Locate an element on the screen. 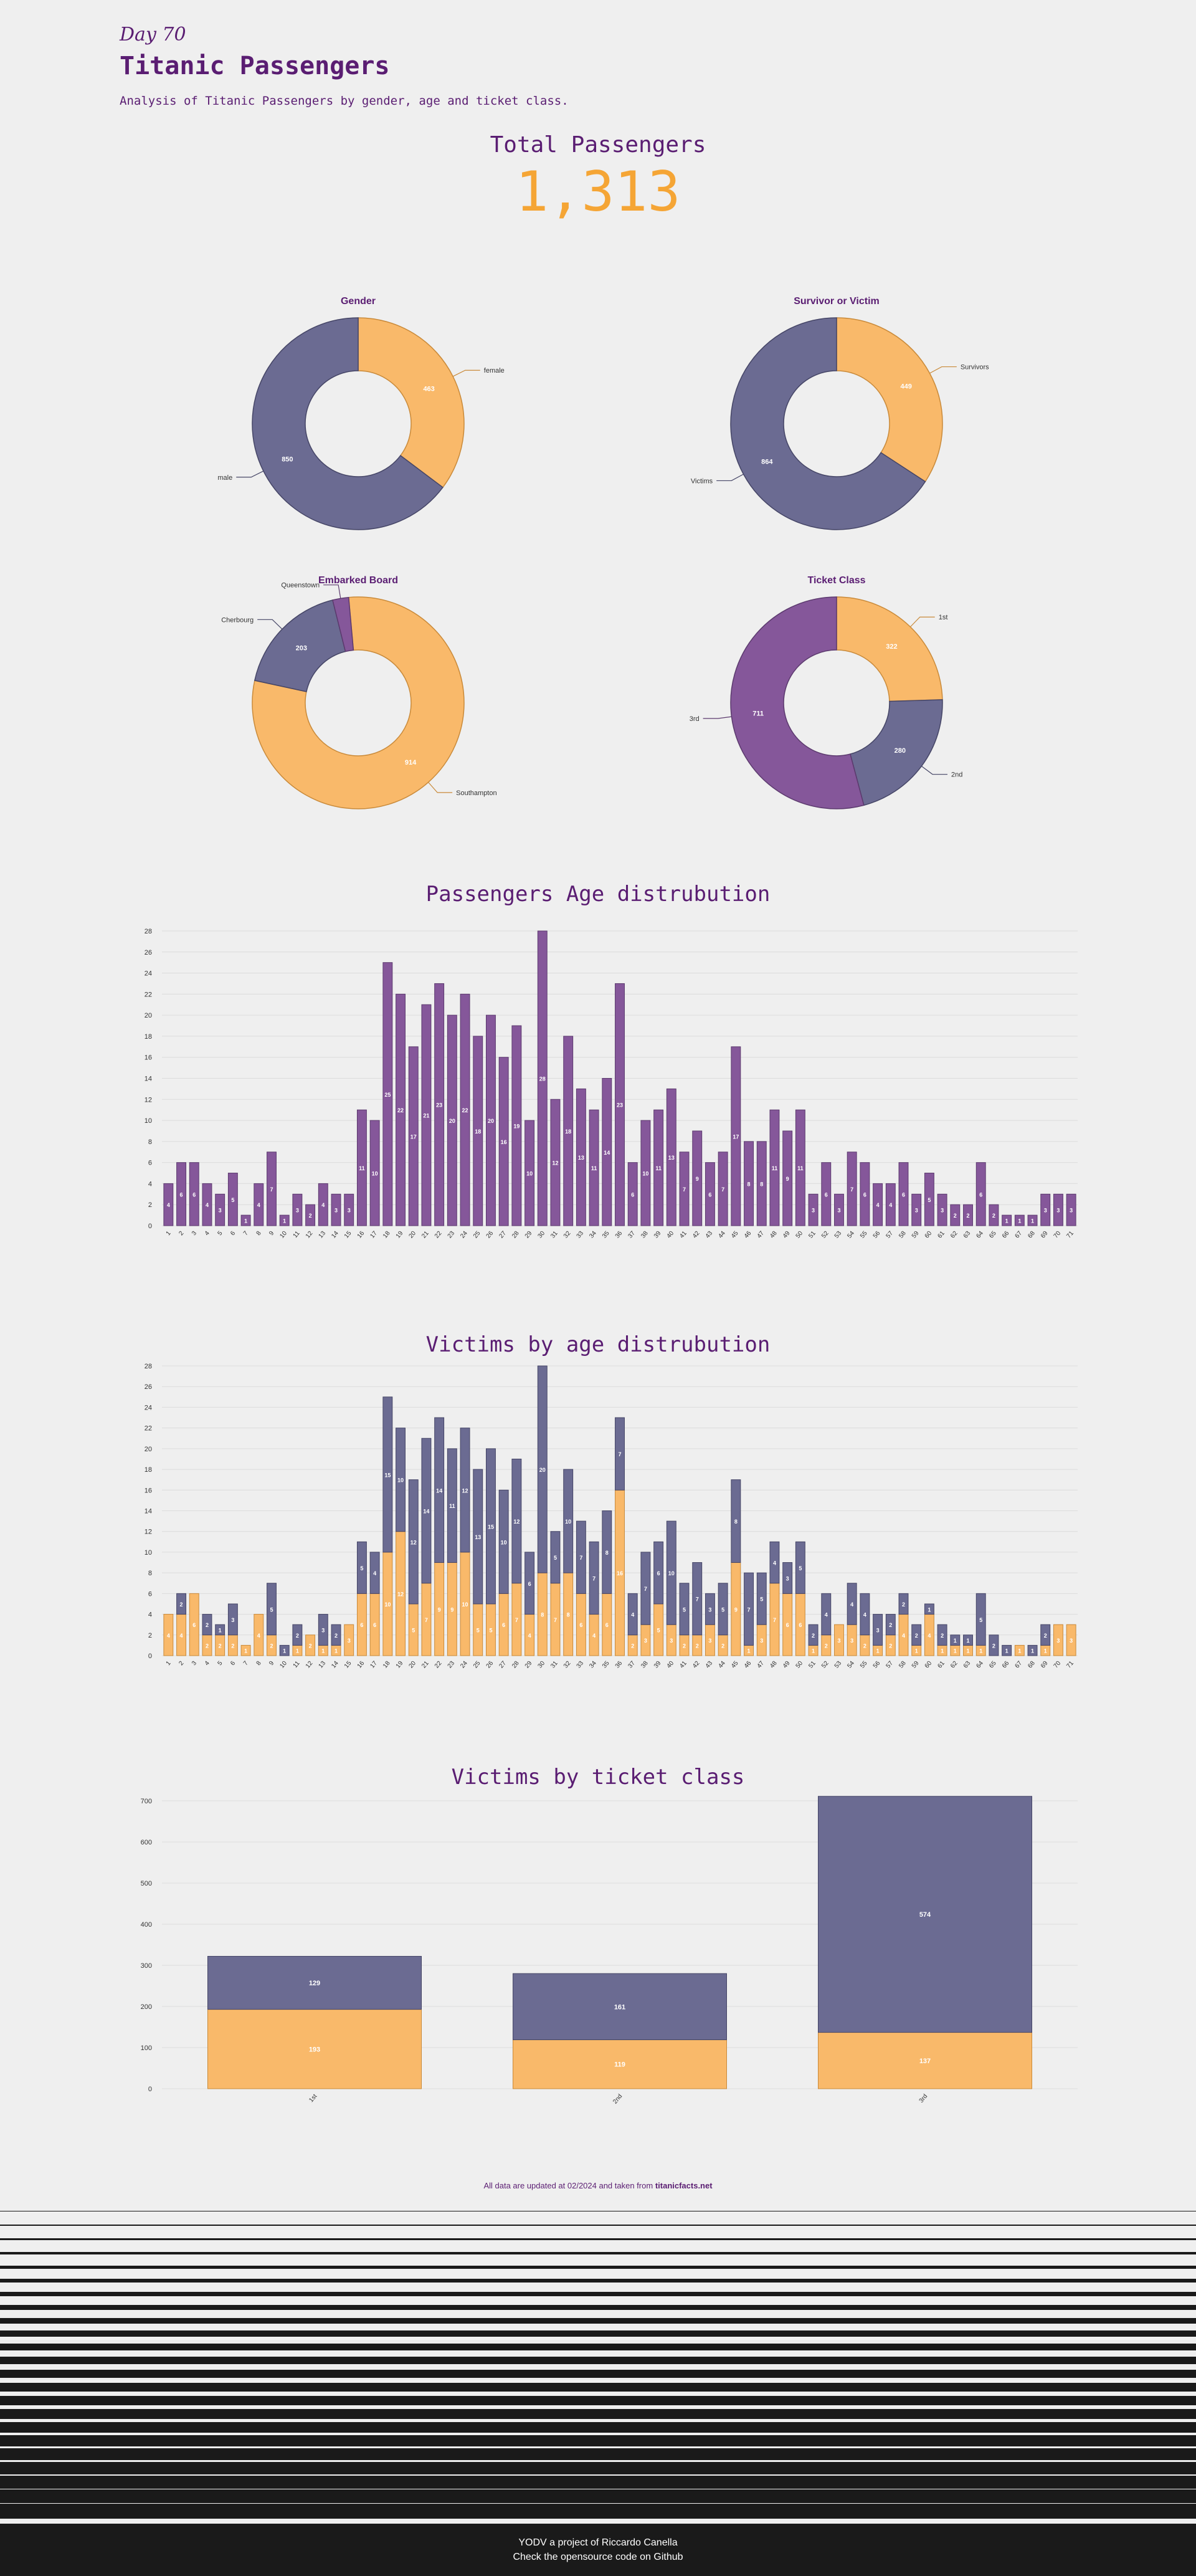  donut-title: Survivor or Victim is located at coordinates (837, 301).